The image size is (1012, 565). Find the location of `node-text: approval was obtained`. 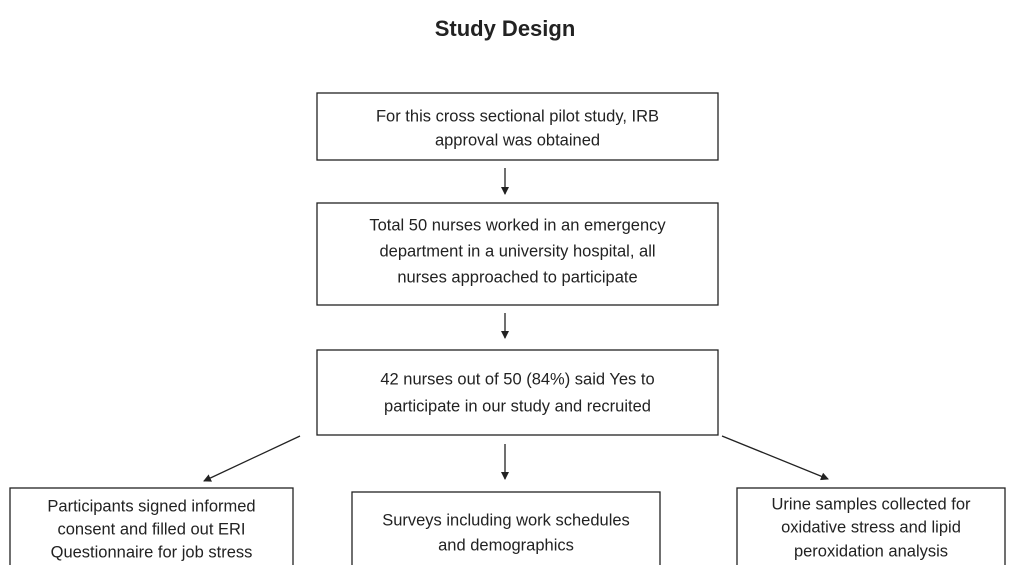

node-text: approval was obtained is located at coordinates (517, 140).